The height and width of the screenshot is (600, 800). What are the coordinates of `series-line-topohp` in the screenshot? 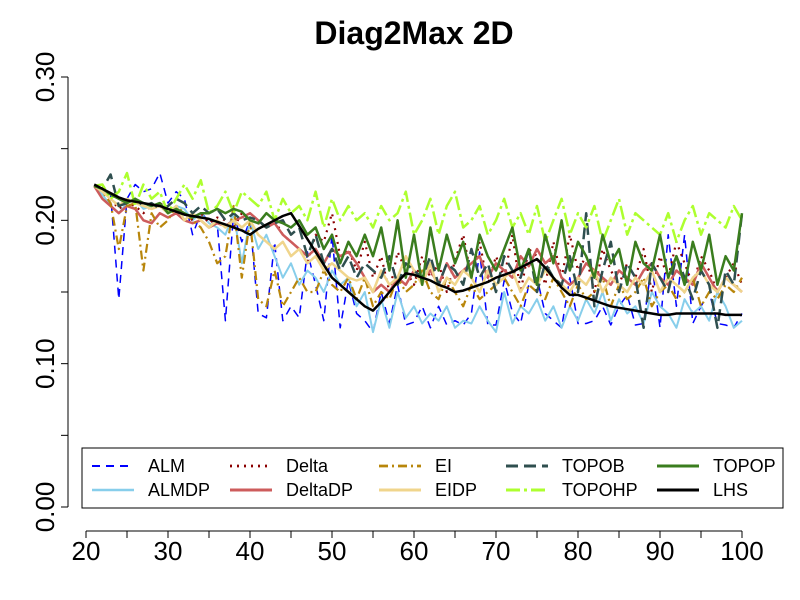 It's located at (418, 207).